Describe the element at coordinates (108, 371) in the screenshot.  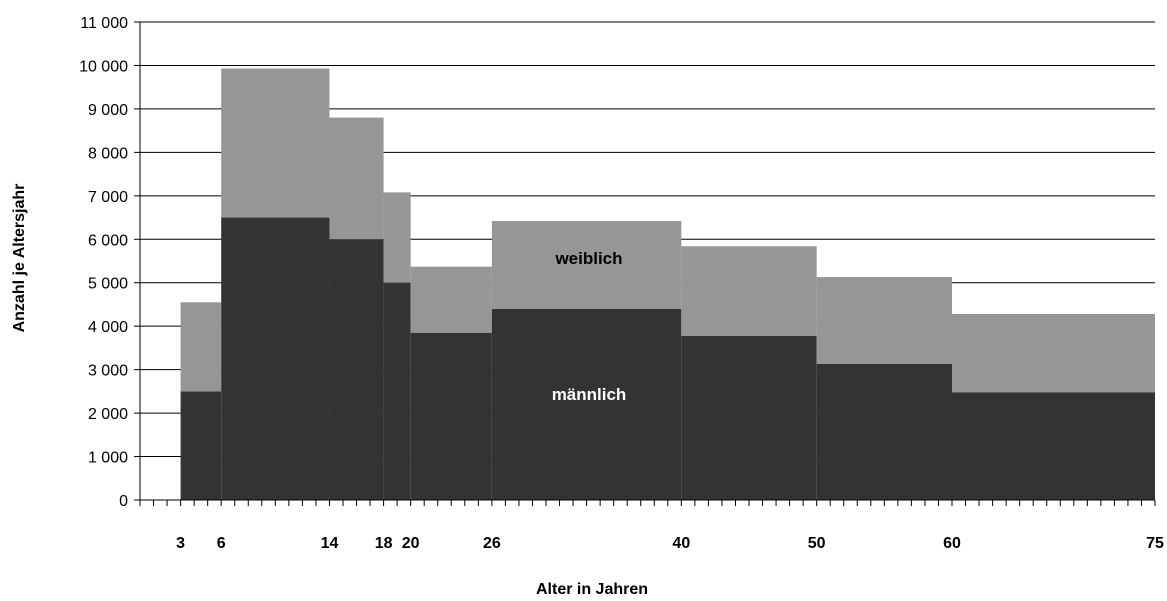
I see `y-tick-label: 3 000` at that location.